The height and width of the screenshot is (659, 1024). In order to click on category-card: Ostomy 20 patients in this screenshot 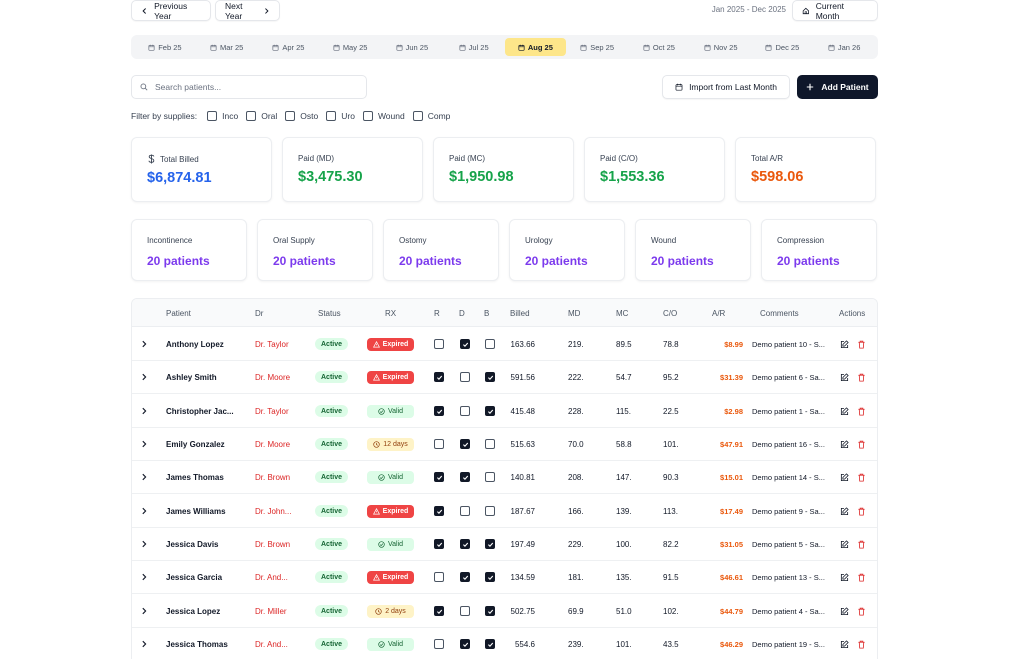, I will do `click(441, 250)`.